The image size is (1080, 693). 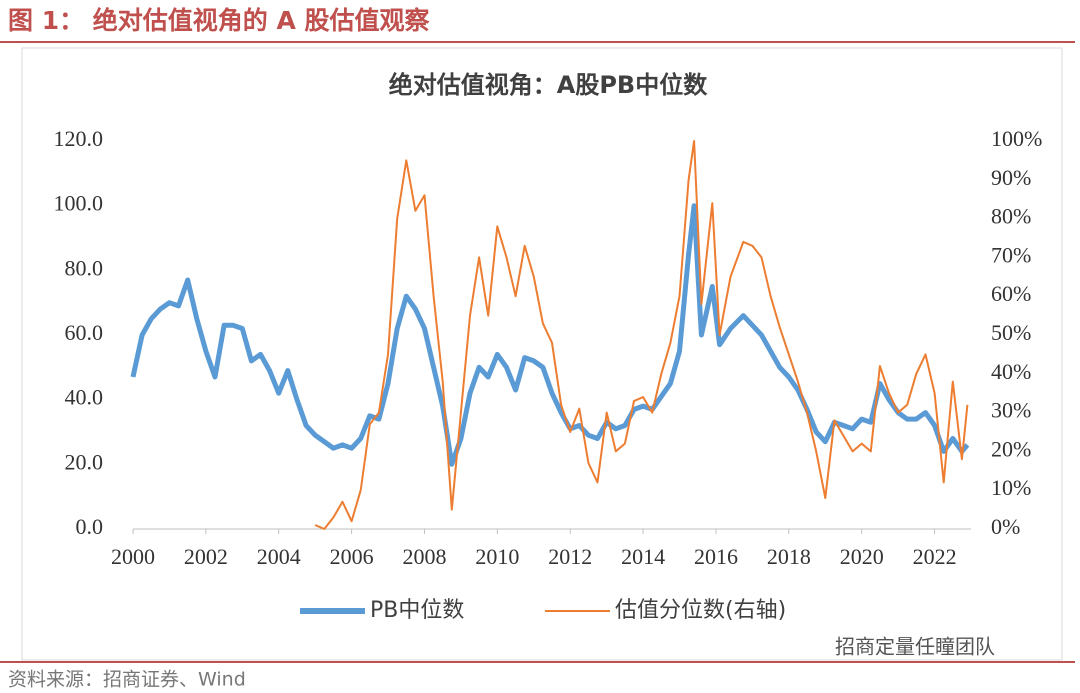 What do you see at coordinates (1011, 293) in the screenshot?
I see `y2-tick-label: 60%` at bounding box center [1011, 293].